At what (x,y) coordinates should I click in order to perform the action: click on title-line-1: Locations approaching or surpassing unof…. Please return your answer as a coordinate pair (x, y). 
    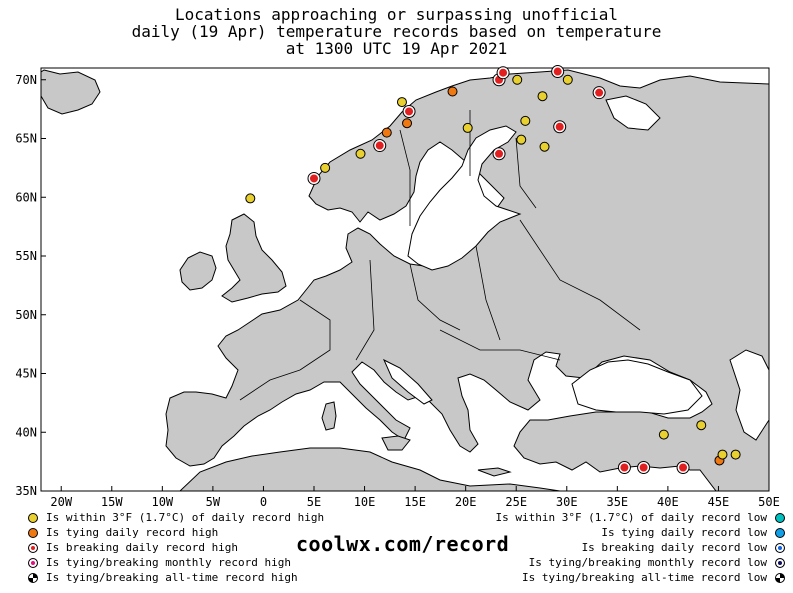
    Looking at the image, I should click on (396, 14).